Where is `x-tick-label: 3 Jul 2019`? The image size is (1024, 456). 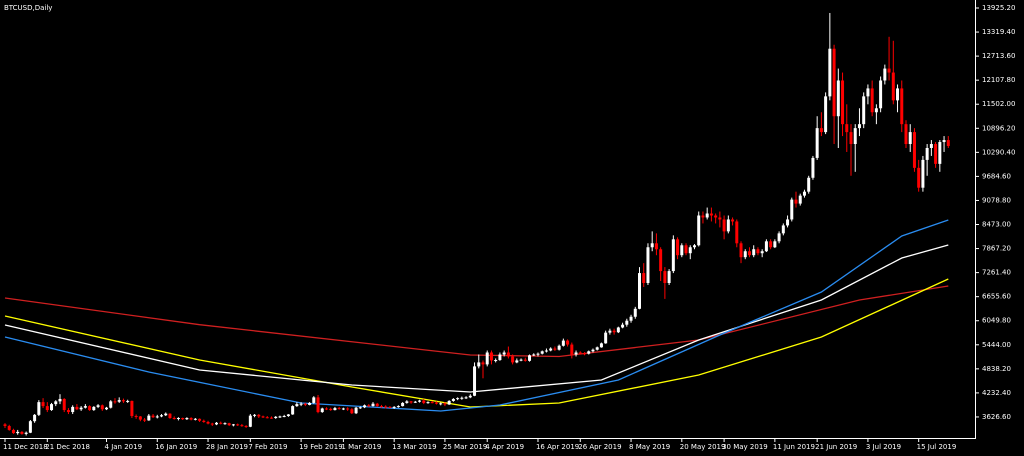 x-tick-label: 3 Jul 2019 is located at coordinates (883, 447).